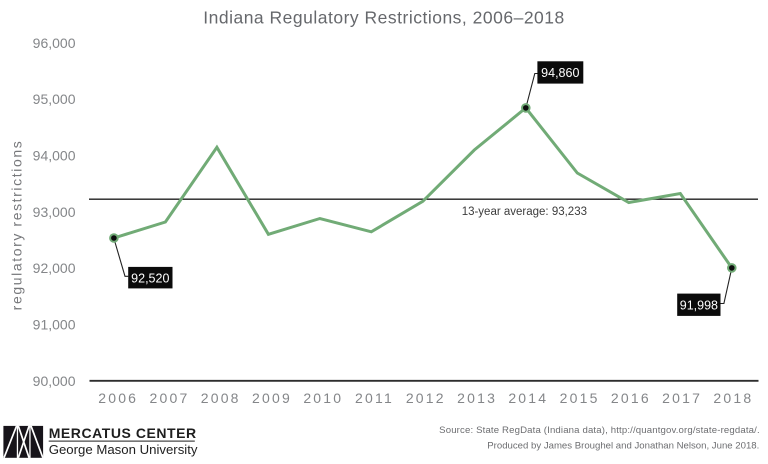 The image size is (768, 464). Describe the element at coordinates (426, 398) in the screenshot. I see `svg-text: 2012` at that location.